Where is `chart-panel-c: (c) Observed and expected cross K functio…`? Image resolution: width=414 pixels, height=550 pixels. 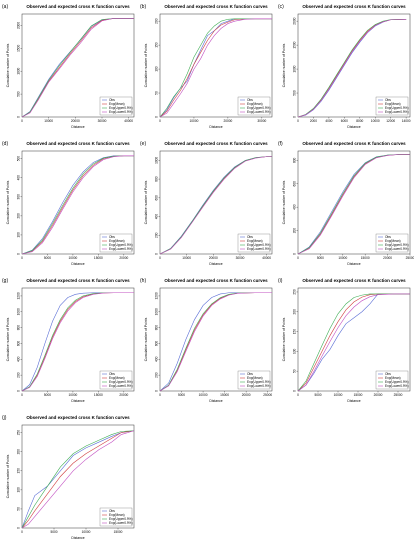 chart-panel-c: (c) Observed and expected cross K functio… is located at coordinates (345, 68).